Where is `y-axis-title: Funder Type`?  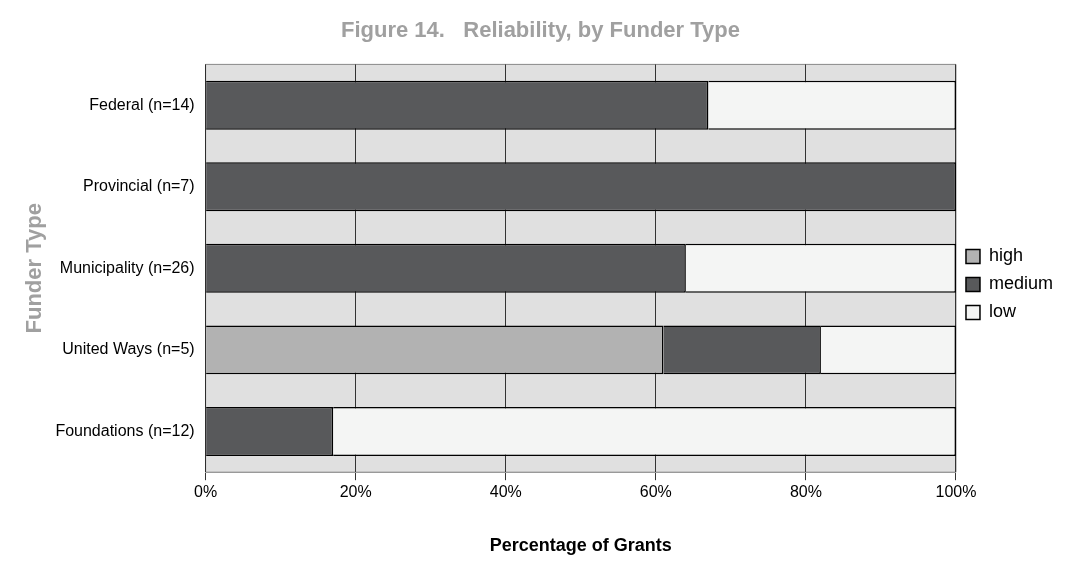
y-axis-title: Funder Type is located at coordinates (34, 268).